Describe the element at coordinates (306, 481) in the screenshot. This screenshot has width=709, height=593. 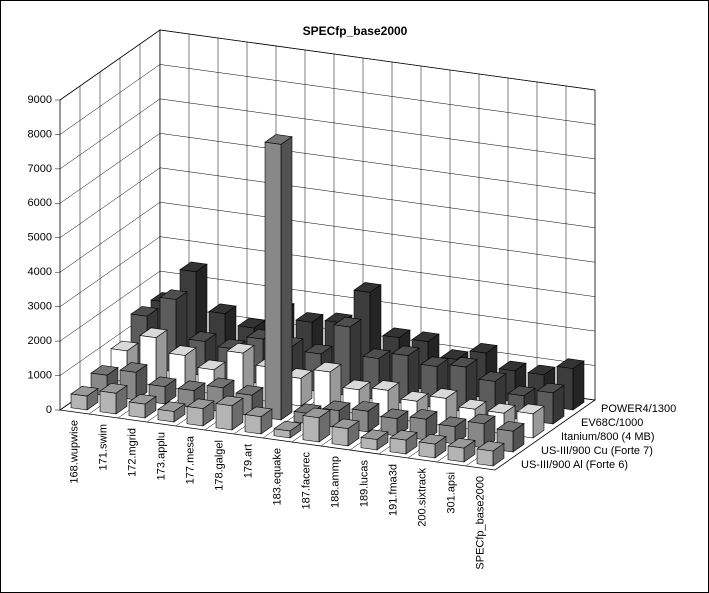
I see `x-tick-label: 187.facerec` at that location.